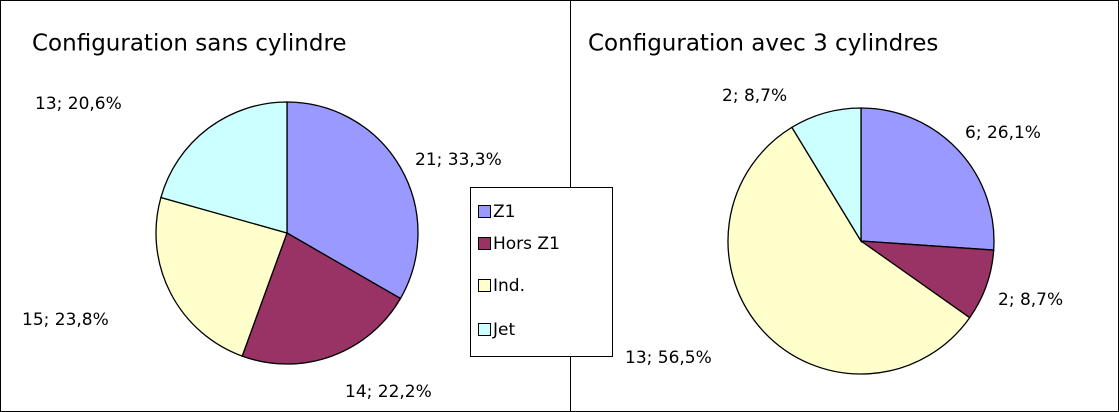  What do you see at coordinates (78, 104) in the screenshot?
I see `data-label: 13; 20,6%` at bounding box center [78, 104].